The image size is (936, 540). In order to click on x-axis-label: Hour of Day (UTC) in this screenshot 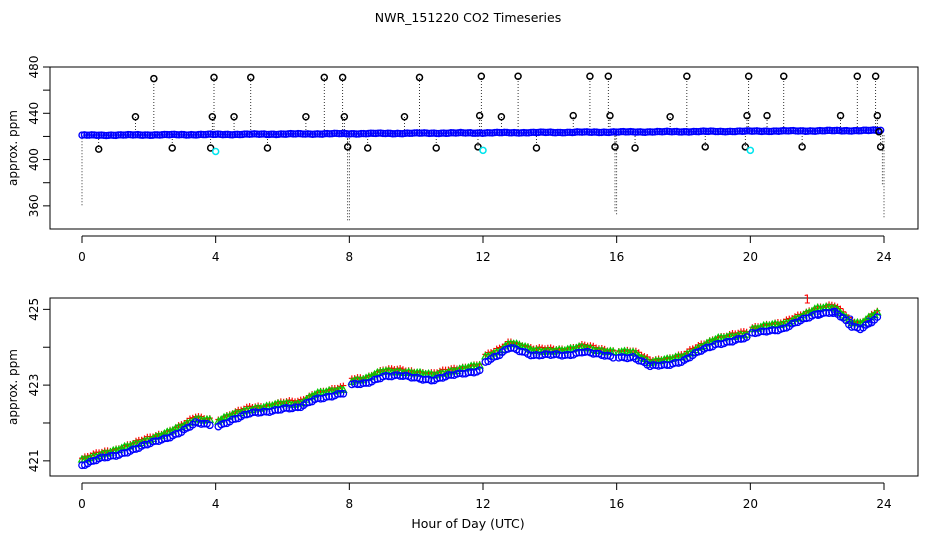, I will do `click(467, 523)`.